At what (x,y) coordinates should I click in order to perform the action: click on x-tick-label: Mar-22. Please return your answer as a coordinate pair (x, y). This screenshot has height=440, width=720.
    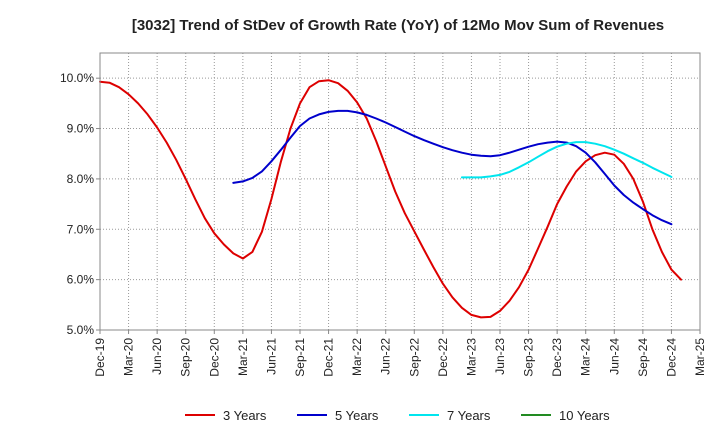
    Looking at the image, I should click on (357, 357).